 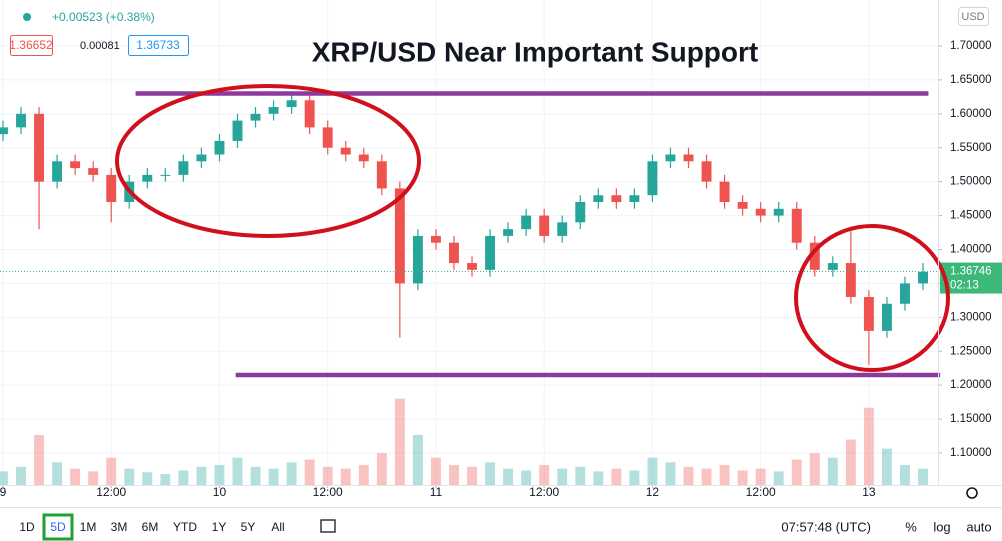 What do you see at coordinates (219, 527) in the screenshot?
I see `range-button: 1Y` at bounding box center [219, 527].